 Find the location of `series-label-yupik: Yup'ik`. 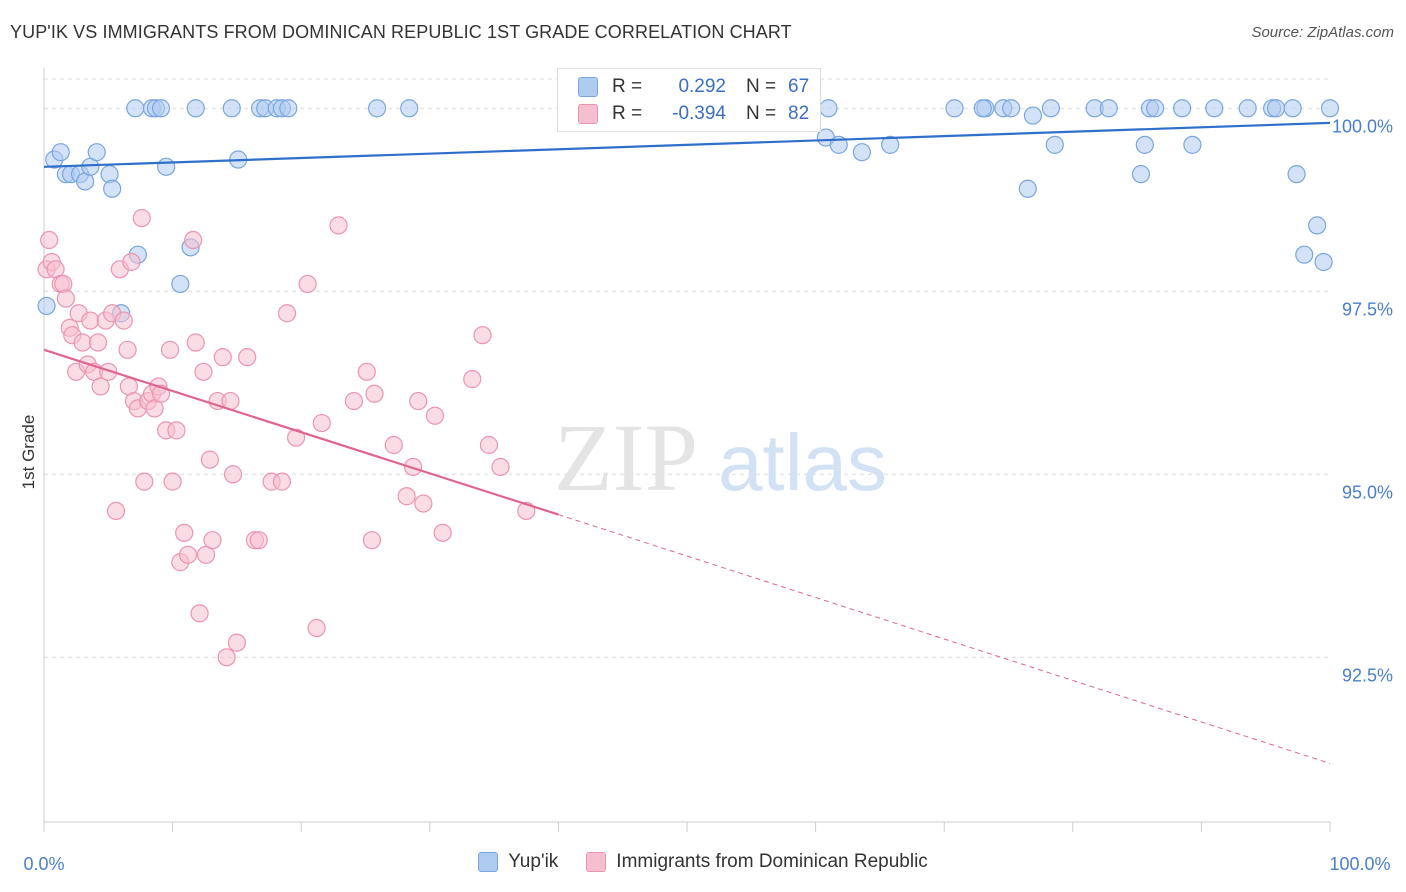

series-label-yupik: Yup'ik is located at coordinates (533, 861).